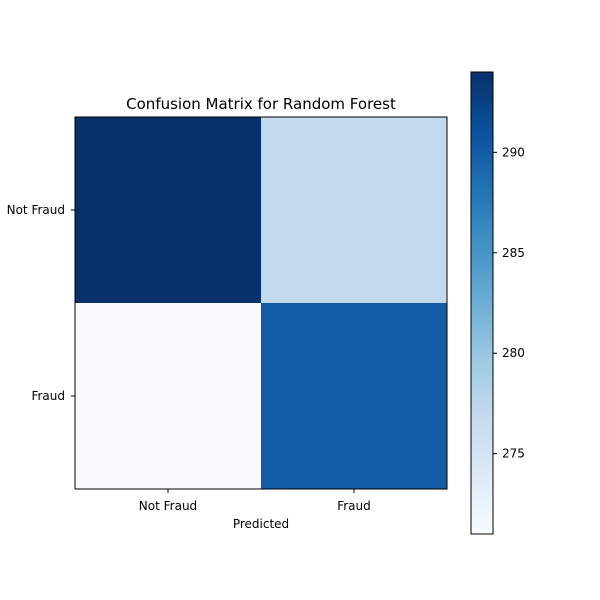 The width and height of the screenshot is (600, 600). I want to click on y-axis-ticks: Not Fraud Fraud, so click(41, 303).